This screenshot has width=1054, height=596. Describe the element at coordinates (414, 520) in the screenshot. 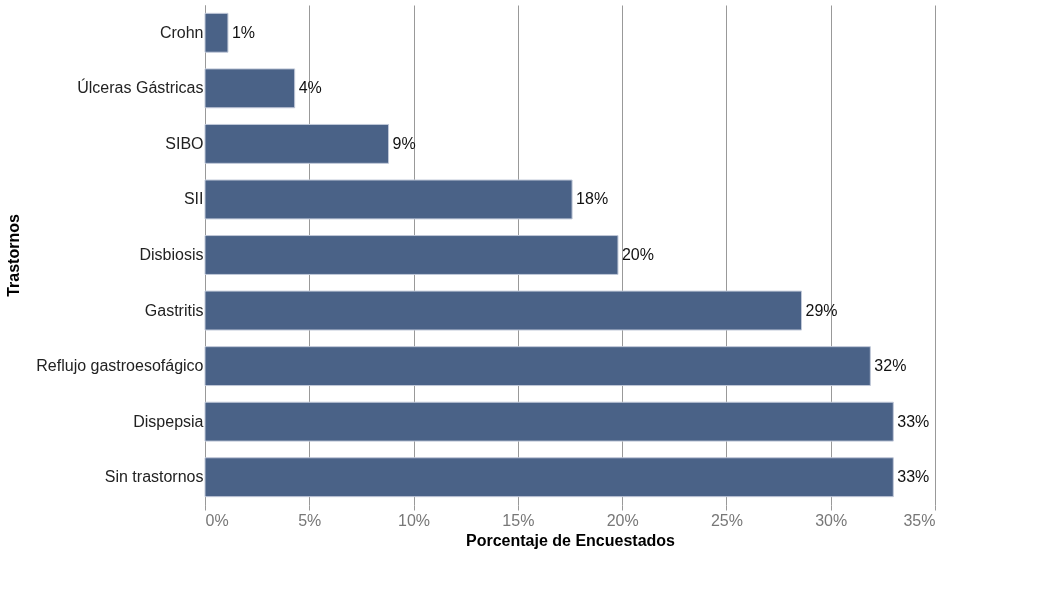

I see `x-tick-label: 10%` at that location.